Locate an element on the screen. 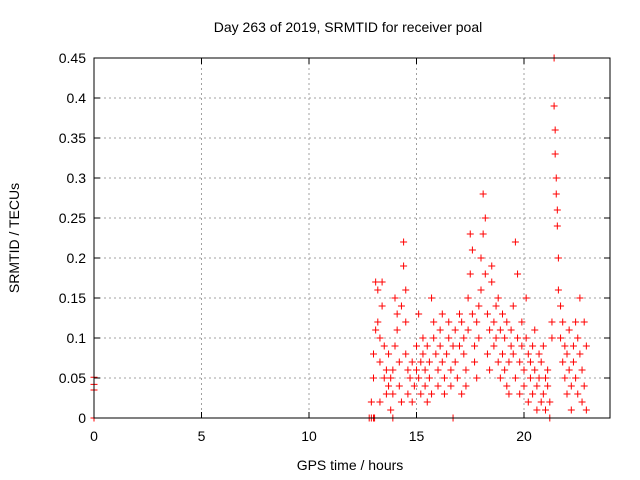 Image resolution: width=640 pixels, height=480 pixels. y-tick-label: 0 is located at coordinates (82, 418).